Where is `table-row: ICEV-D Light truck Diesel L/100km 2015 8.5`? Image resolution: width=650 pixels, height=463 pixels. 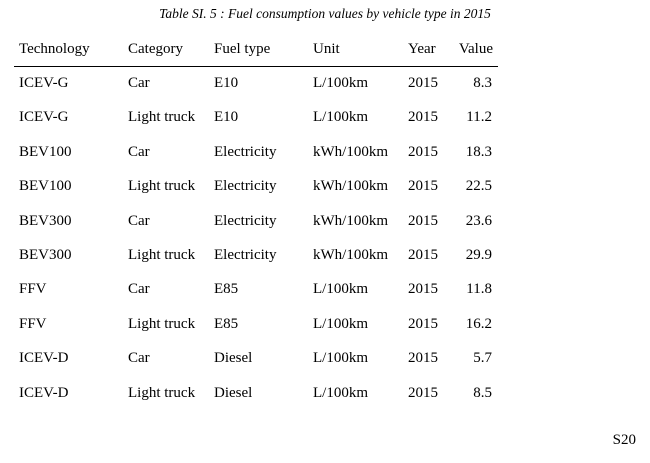
table-row: ICEV-D Light truck Diesel L/100km 2015 8.5 is located at coordinates (325, 397).